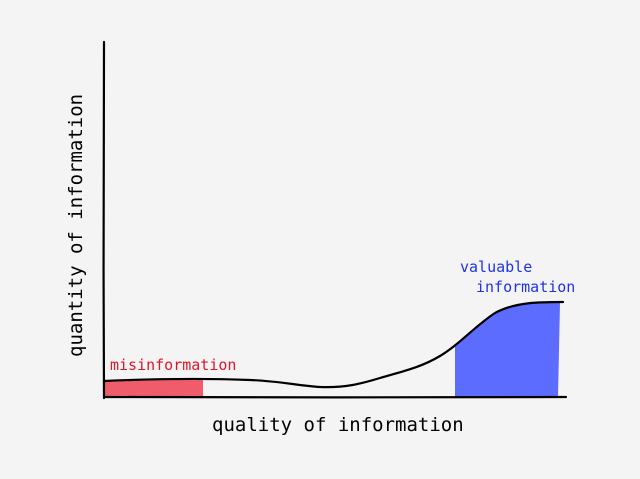  Describe the element at coordinates (496, 267) in the screenshot. I see `valuable-label-line1: valuable` at that location.